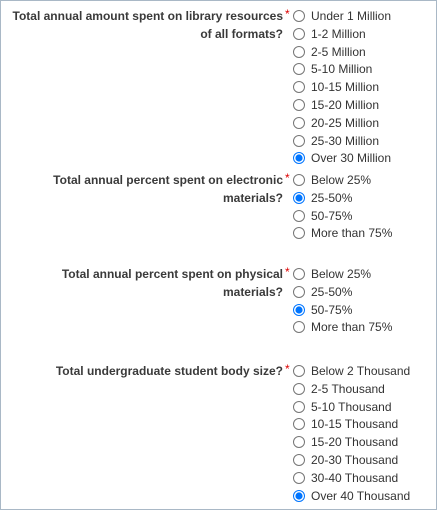 Image resolution: width=437 pixels, height=510 pixels. I want to click on radio-option: 20-30 Thousand, so click(345, 460).